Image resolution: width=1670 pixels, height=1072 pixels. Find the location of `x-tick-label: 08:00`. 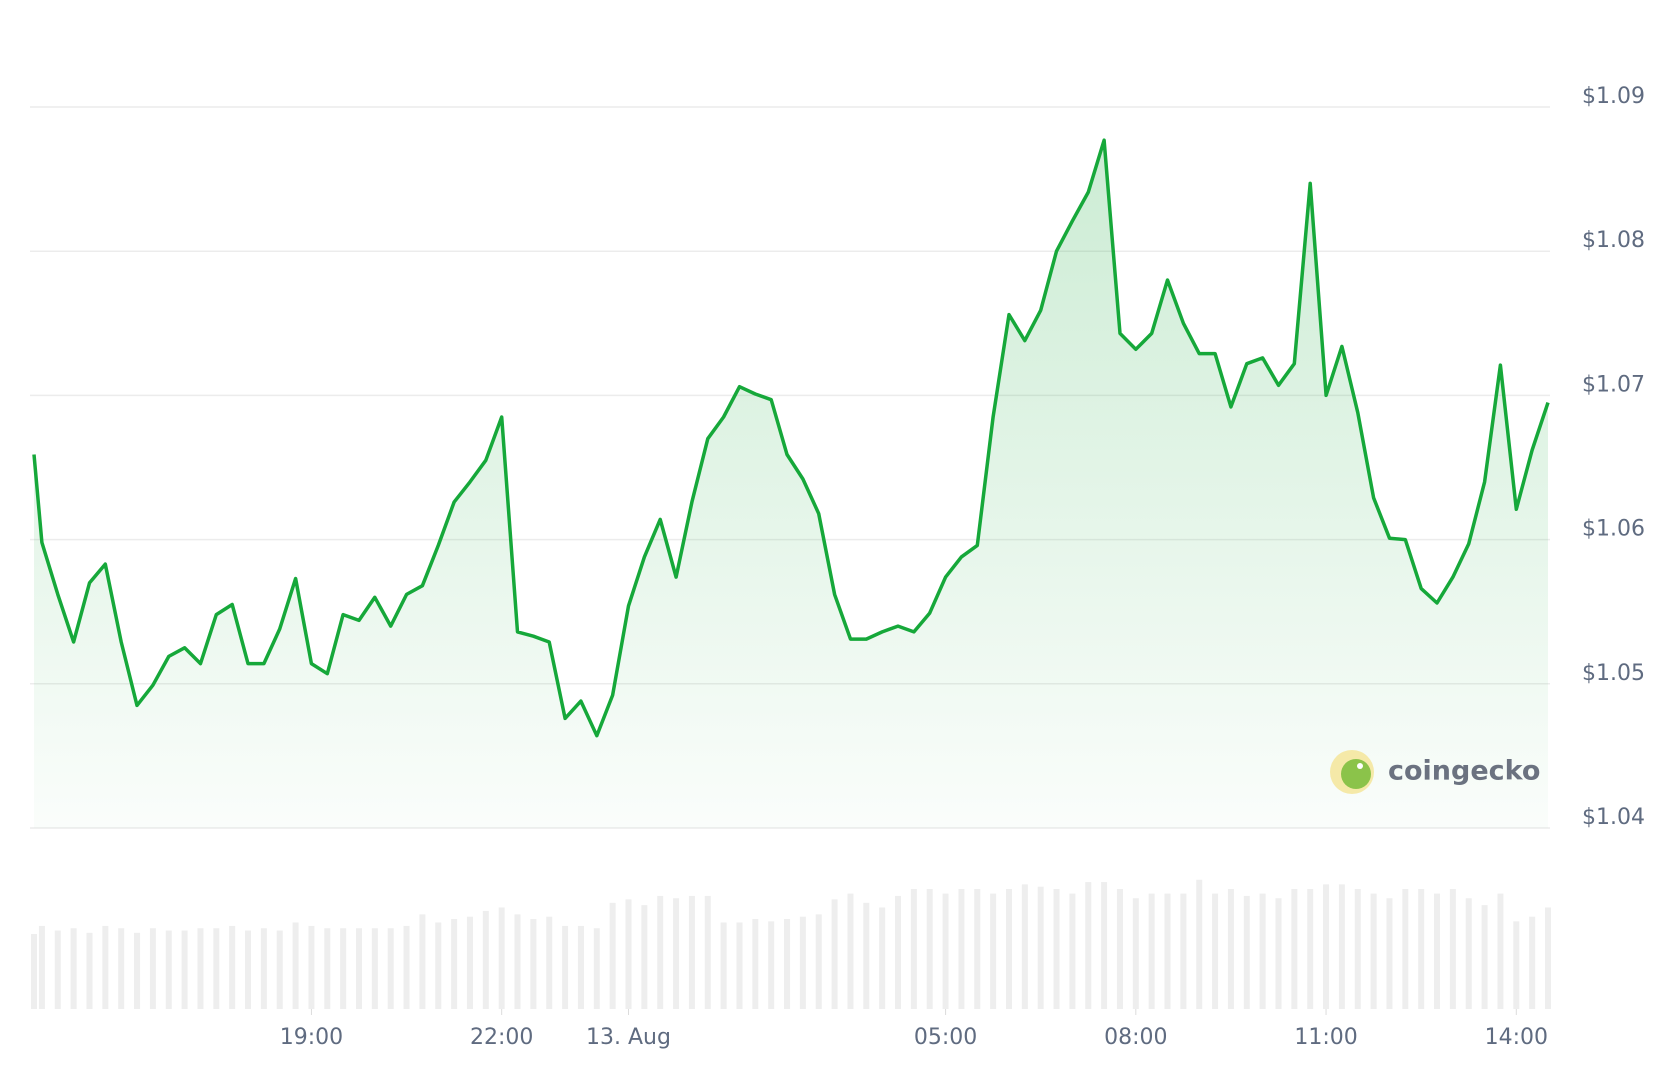

x-tick-label: 08:00 is located at coordinates (1135, 1037).